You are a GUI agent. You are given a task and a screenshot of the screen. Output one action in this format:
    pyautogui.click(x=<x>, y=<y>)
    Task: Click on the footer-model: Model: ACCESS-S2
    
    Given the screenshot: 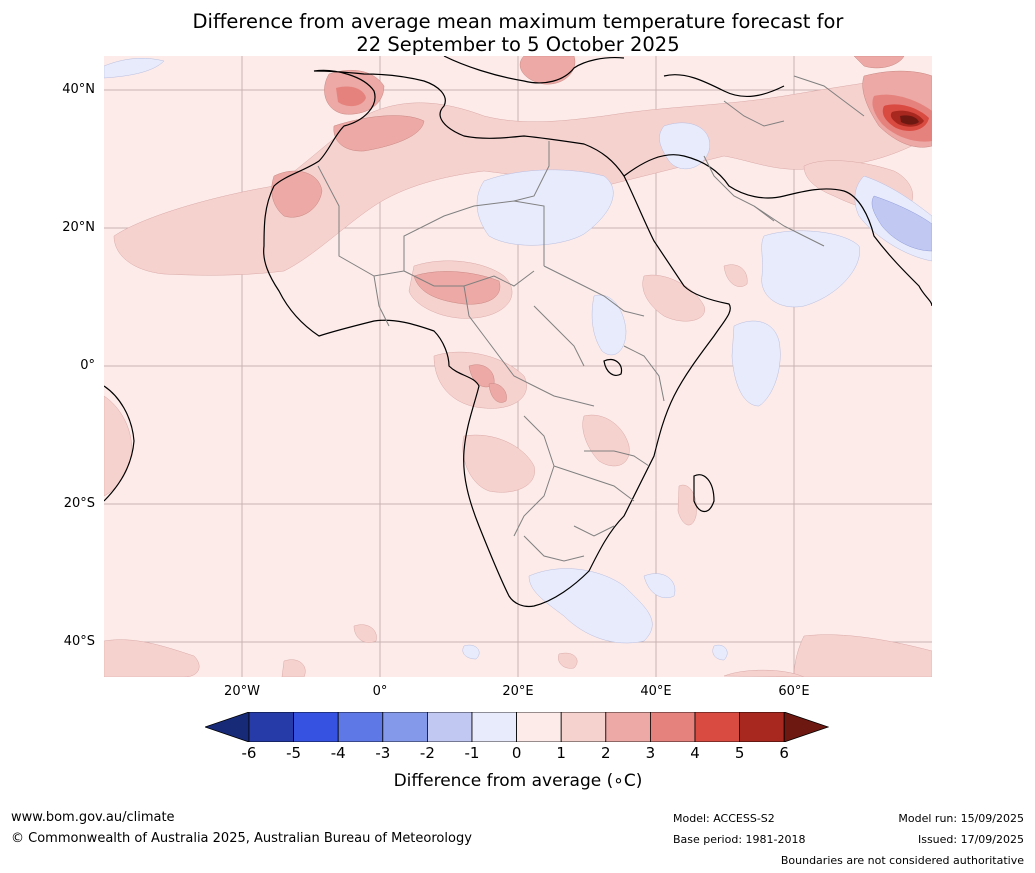 What is the action you would take?
    pyautogui.click(x=724, y=818)
    